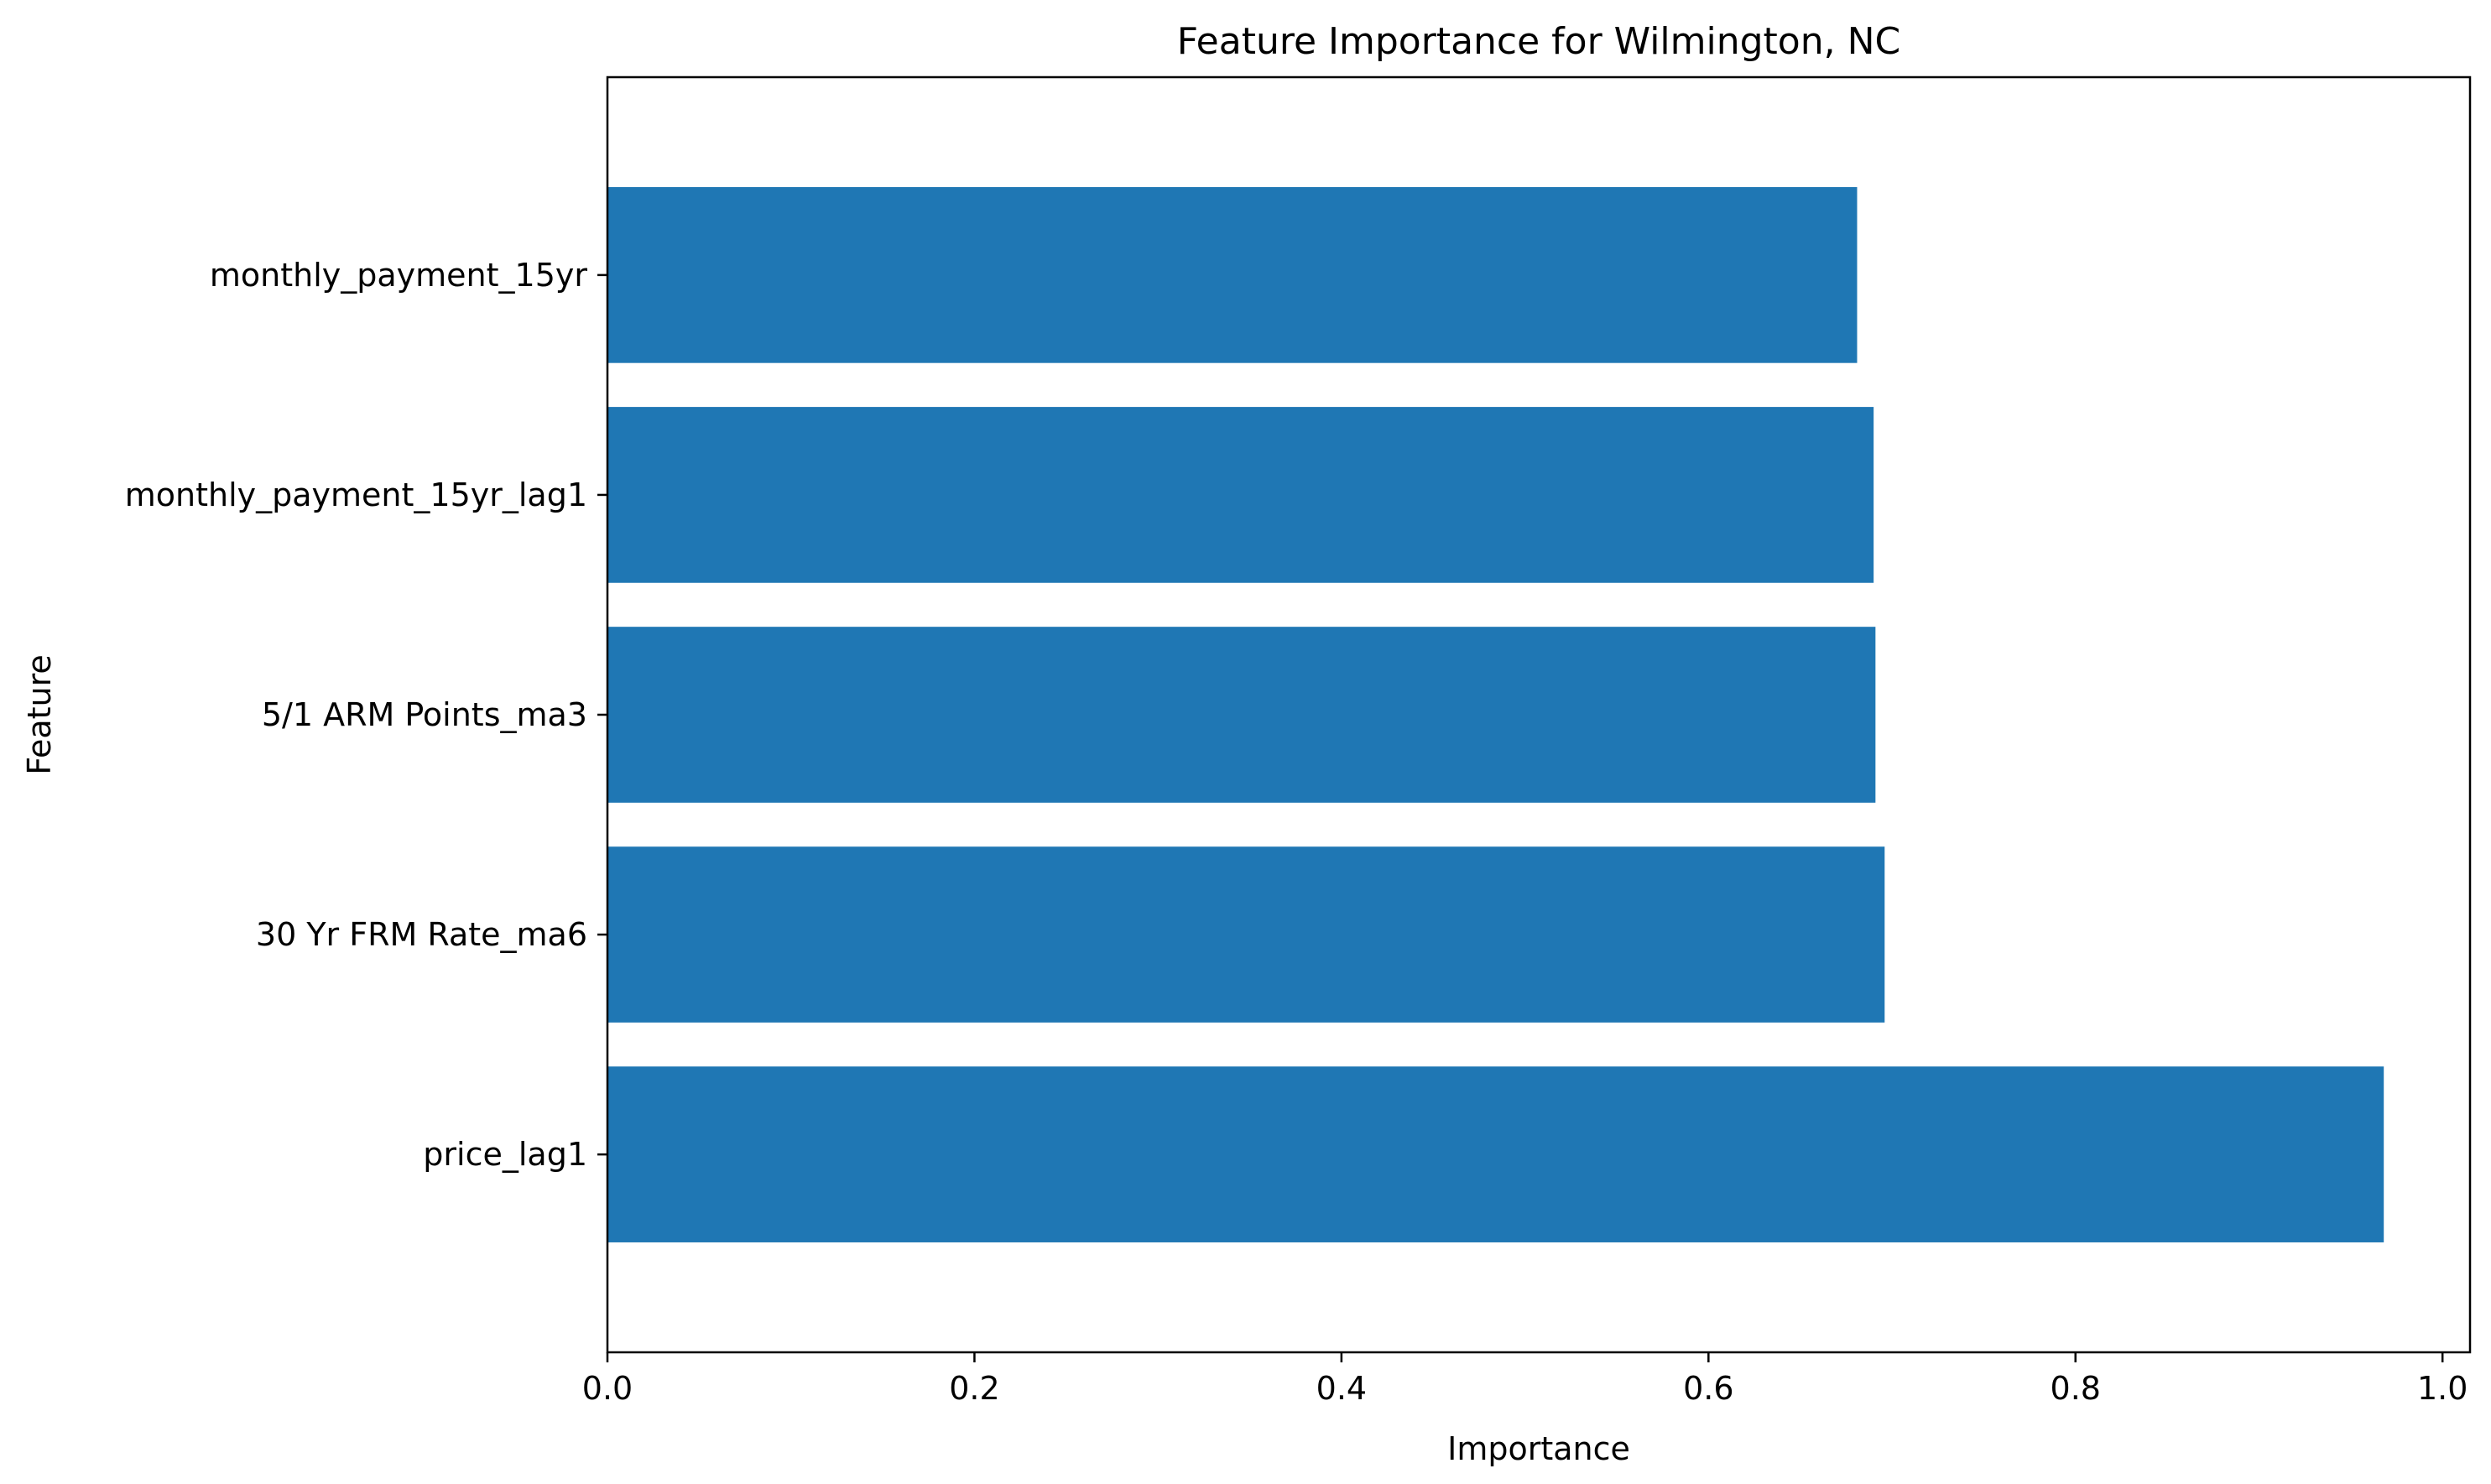  Describe the element at coordinates (356, 494) in the screenshot. I see `y-tick-label: monthly_payment_15yr_lag1` at that location.